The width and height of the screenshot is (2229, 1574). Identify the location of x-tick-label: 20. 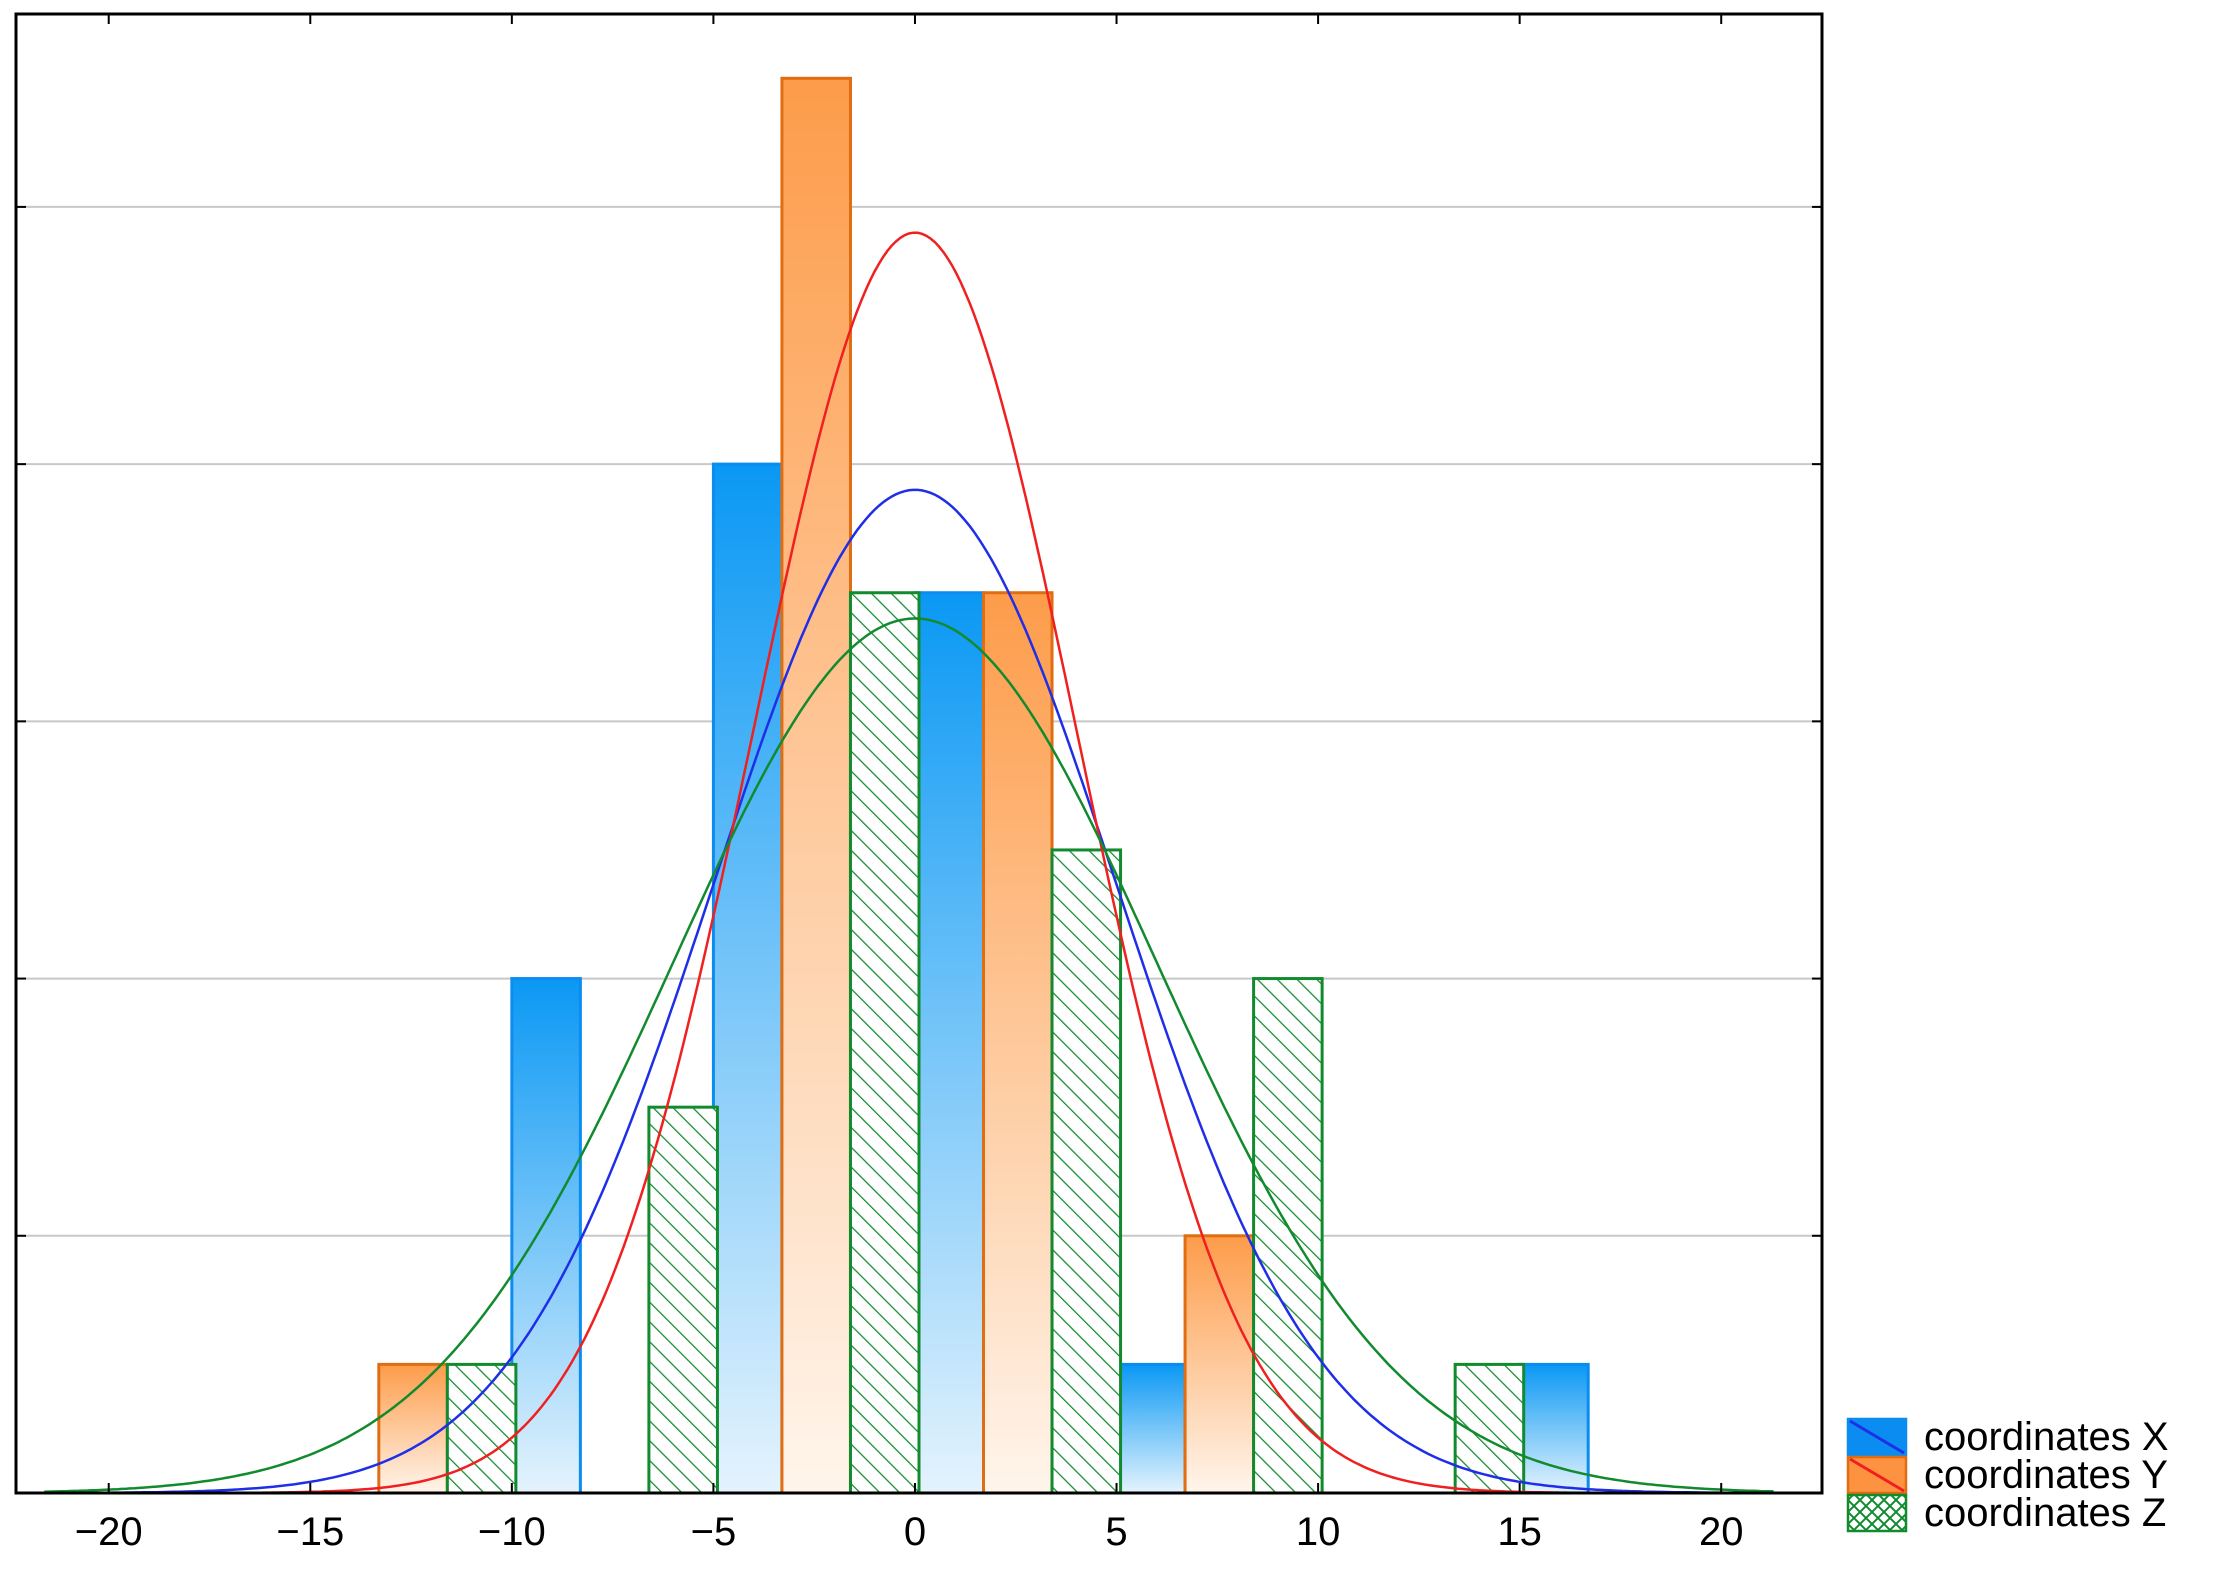
(1721, 1532).